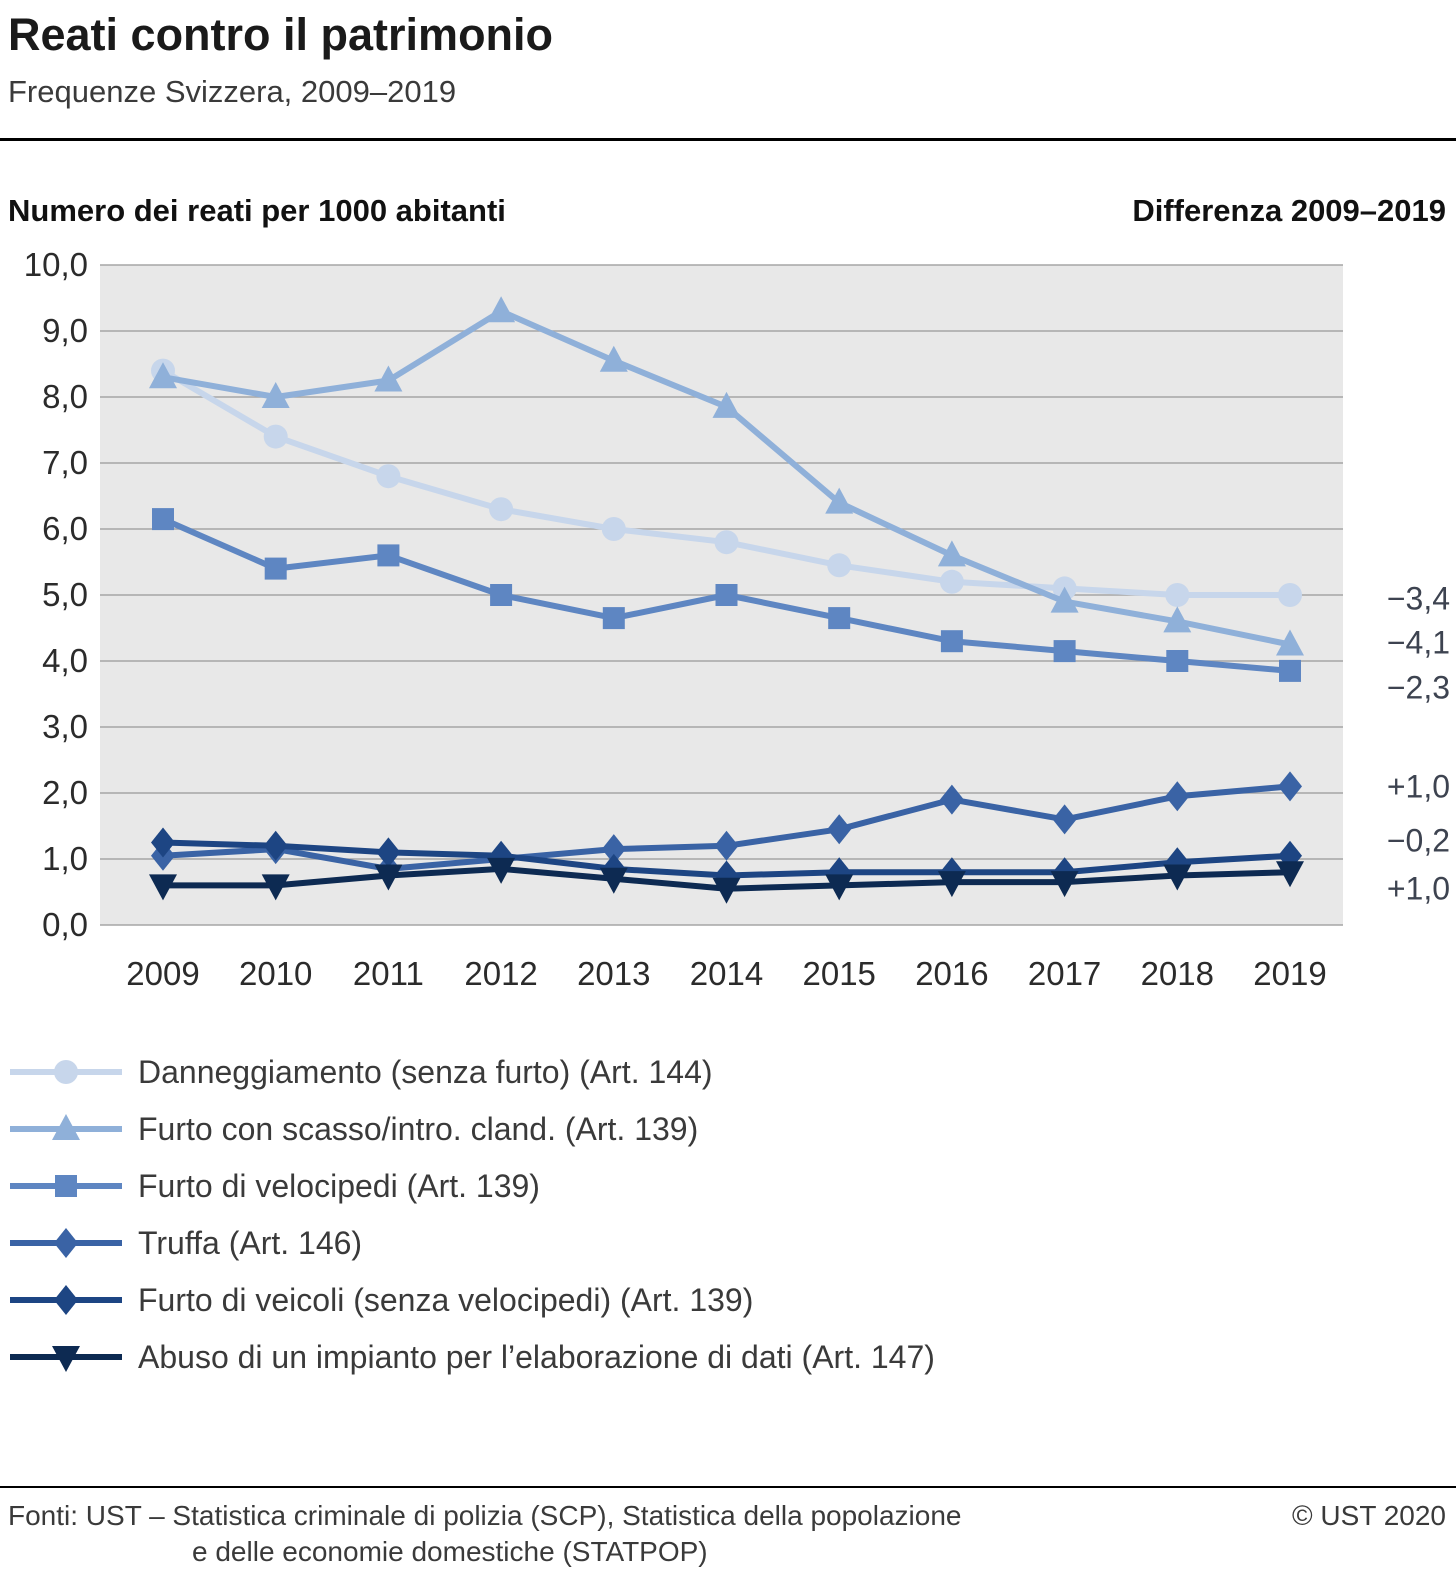 The height and width of the screenshot is (1592, 1456). Describe the element at coordinates (1064, 973) in the screenshot. I see `x-tick-label: 2017` at that location.